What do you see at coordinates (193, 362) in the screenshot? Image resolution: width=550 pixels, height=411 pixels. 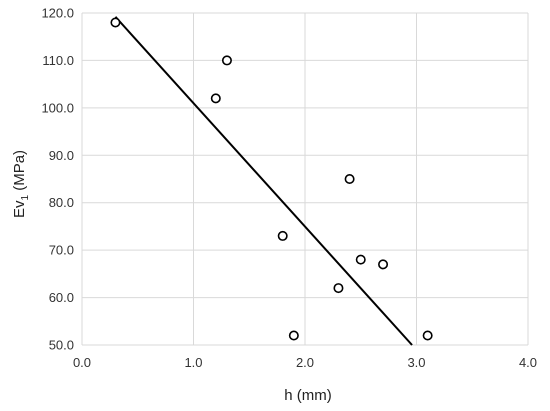 I see `x-tick-label: 1.0` at bounding box center [193, 362].